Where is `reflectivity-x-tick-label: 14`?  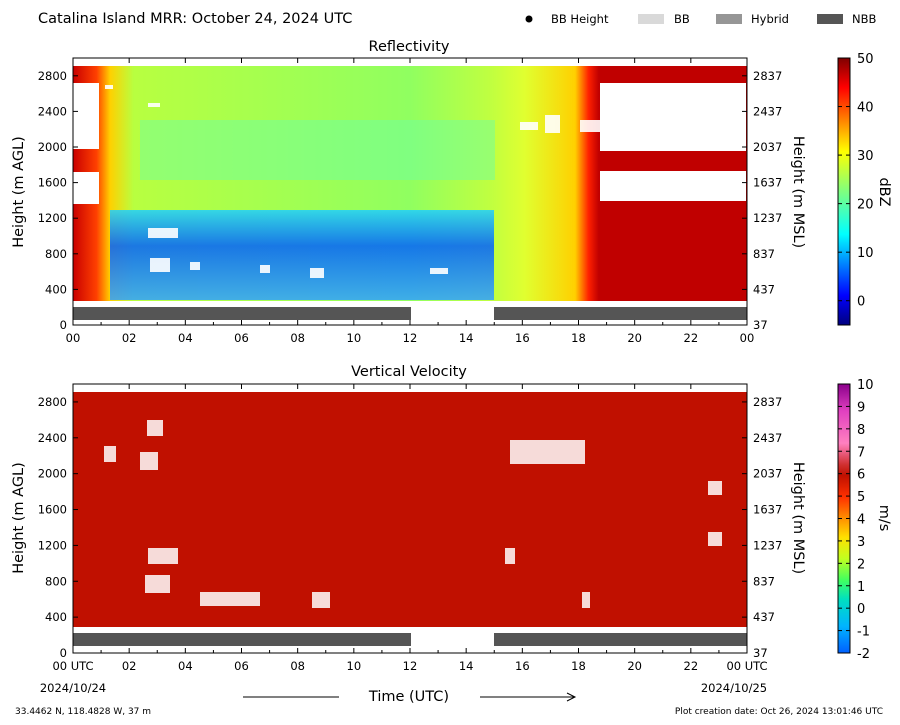
reflectivity-x-tick-label: 14 is located at coordinates (466, 338).